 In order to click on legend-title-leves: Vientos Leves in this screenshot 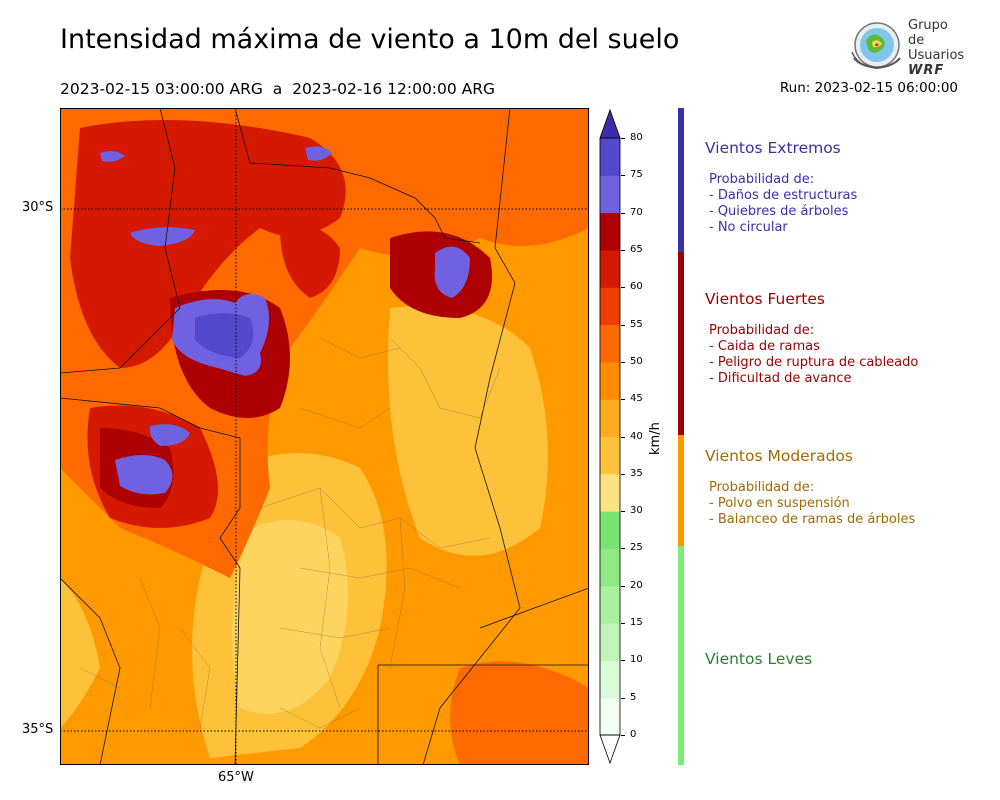, I will do `click(759, 659)`.